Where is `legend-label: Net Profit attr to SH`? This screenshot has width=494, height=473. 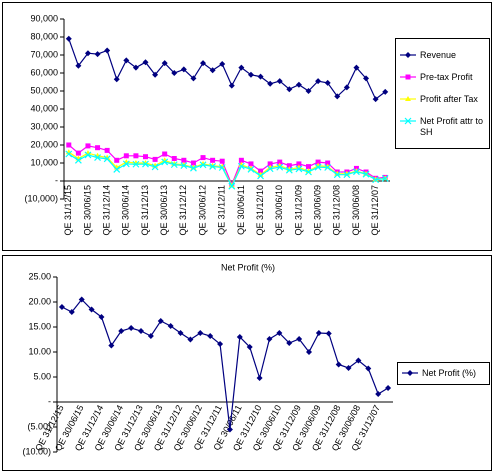
legend-label: Net Profit attr to SH is located at coordinates (452, 126).